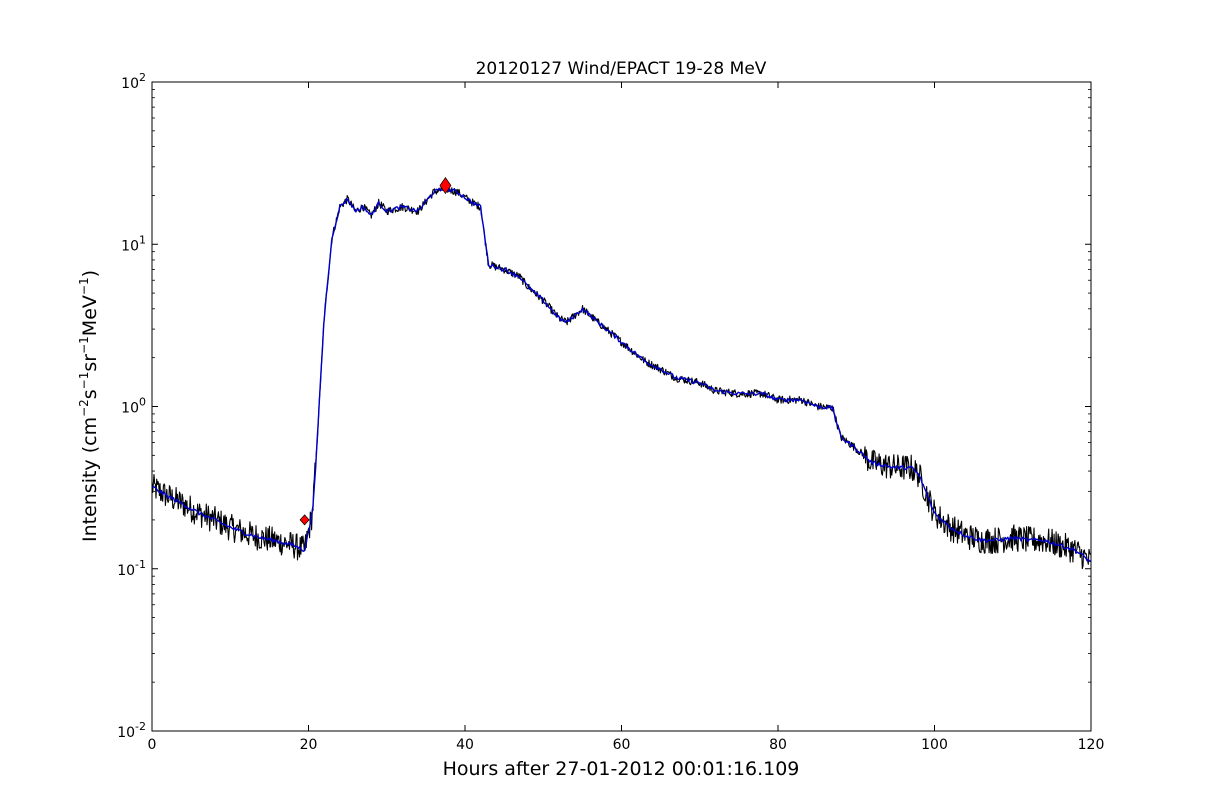 This screenshot has width=1212, height=812. Describe the element at coordinates (375, 351) in the screenshot. I see `marker-layer` at that location.